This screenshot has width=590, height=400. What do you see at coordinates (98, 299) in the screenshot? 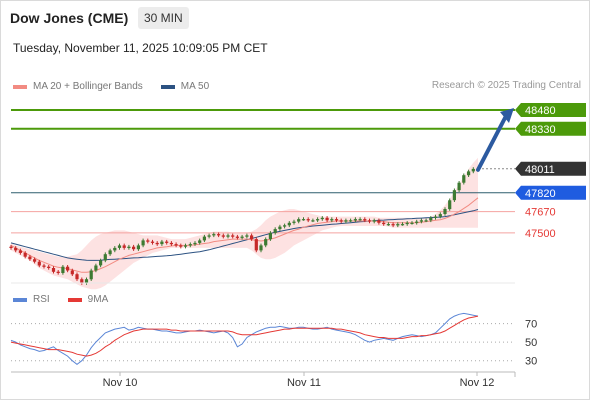
I see `legend-label-9ma: 9MA` at bounding box center [98, 299].